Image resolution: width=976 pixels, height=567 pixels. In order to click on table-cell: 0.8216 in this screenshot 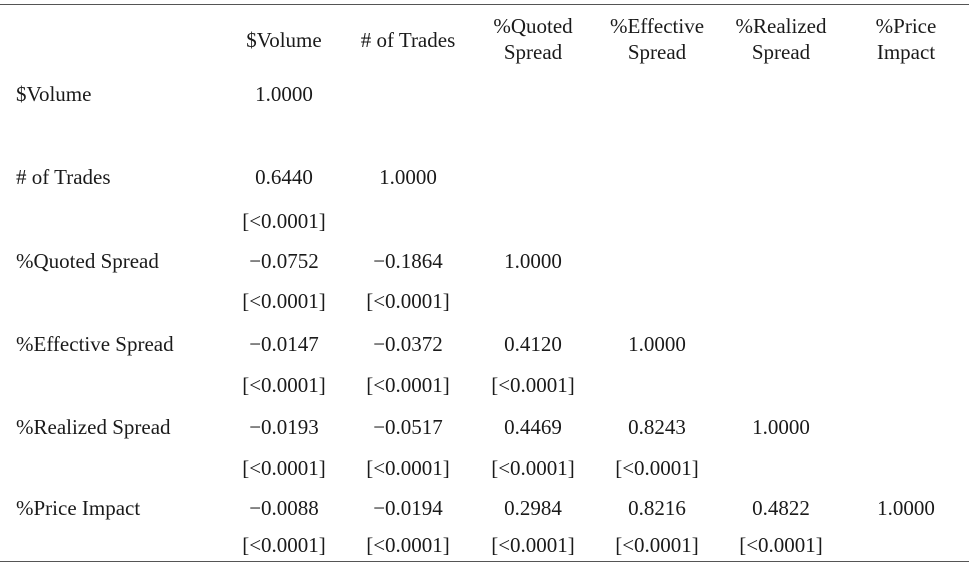, I will do `click(657, 508)`.